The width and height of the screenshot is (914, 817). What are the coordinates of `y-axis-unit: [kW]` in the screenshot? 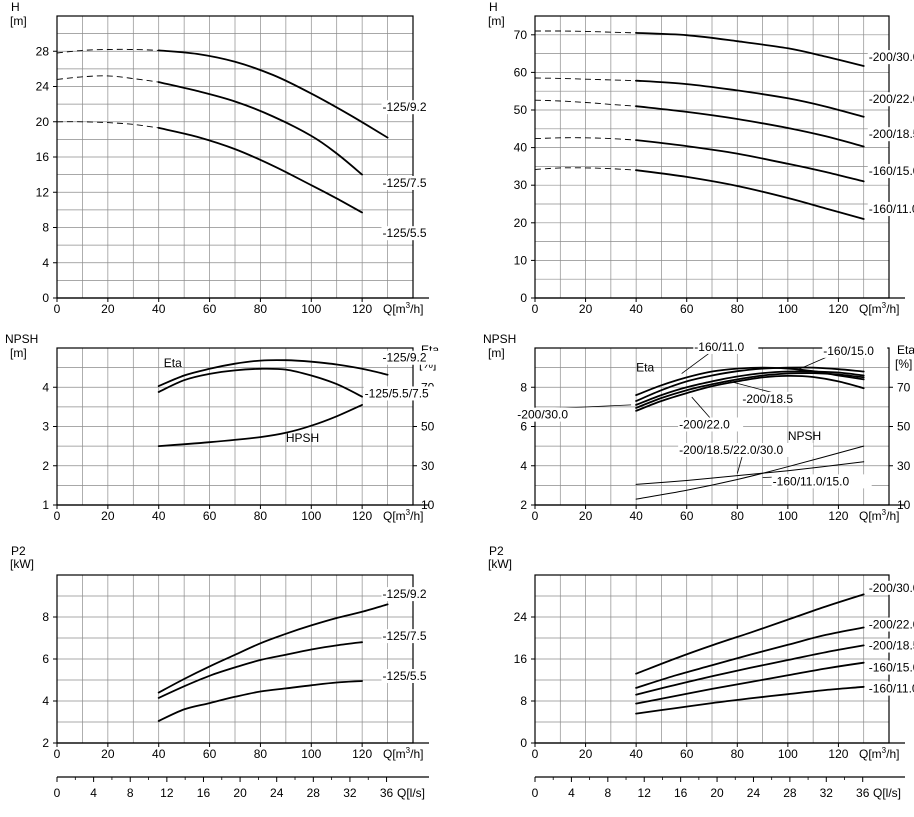 It's located at (22, 564).